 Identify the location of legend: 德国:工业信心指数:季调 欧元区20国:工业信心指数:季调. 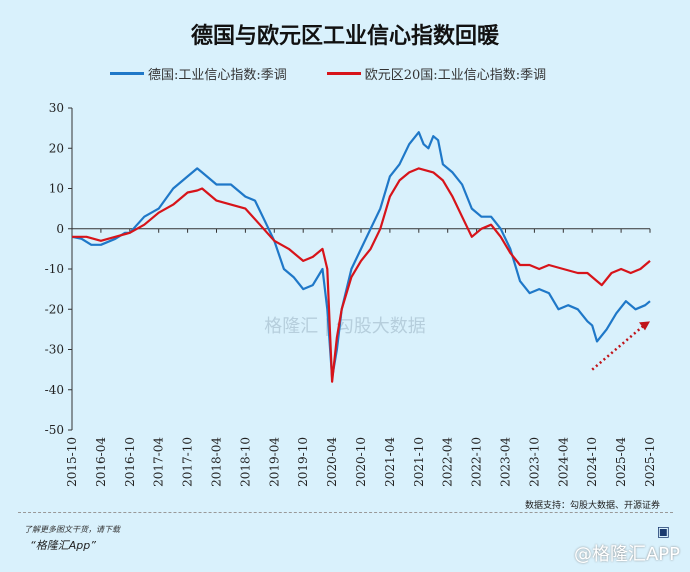
(328, 73).